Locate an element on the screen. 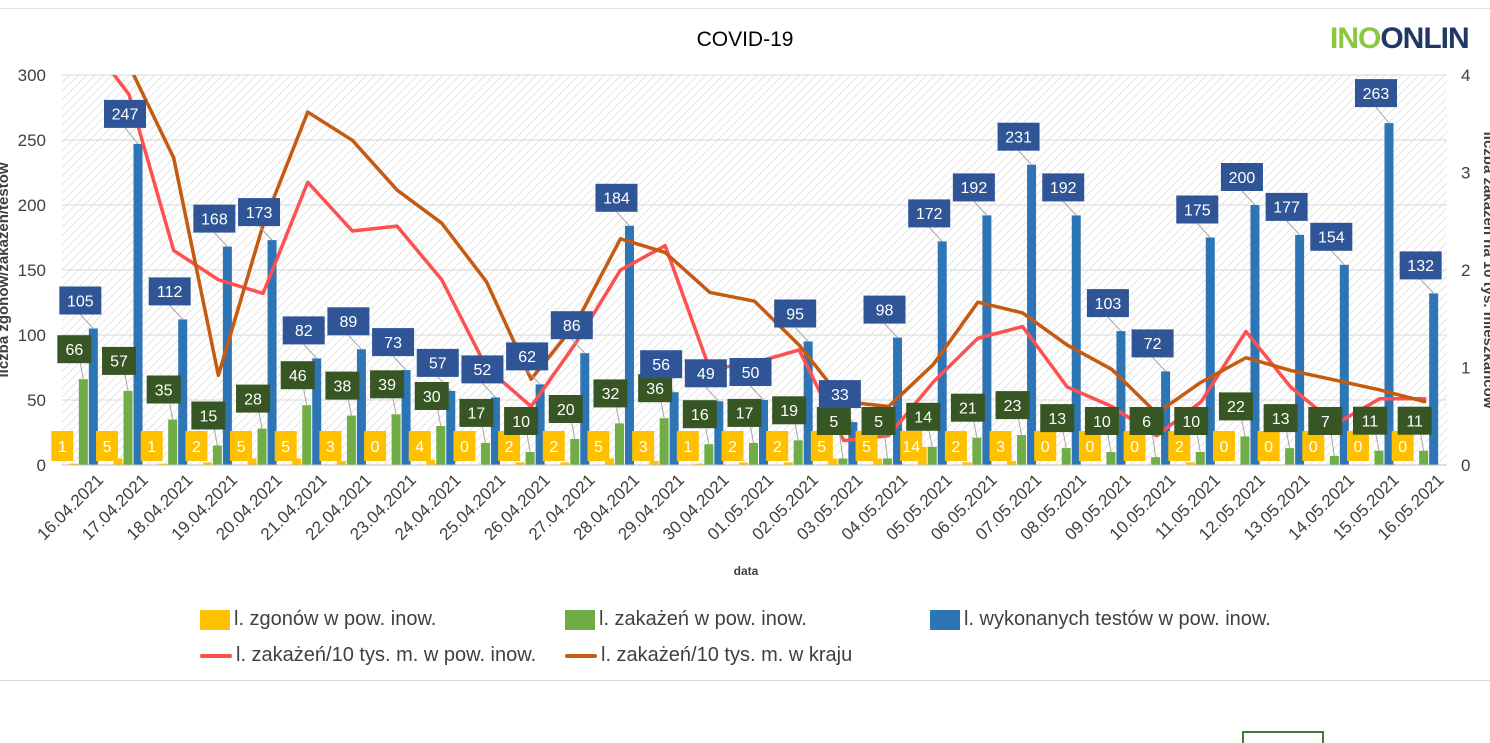  data-label-infections: 5 is located at coordinates (878, 421).